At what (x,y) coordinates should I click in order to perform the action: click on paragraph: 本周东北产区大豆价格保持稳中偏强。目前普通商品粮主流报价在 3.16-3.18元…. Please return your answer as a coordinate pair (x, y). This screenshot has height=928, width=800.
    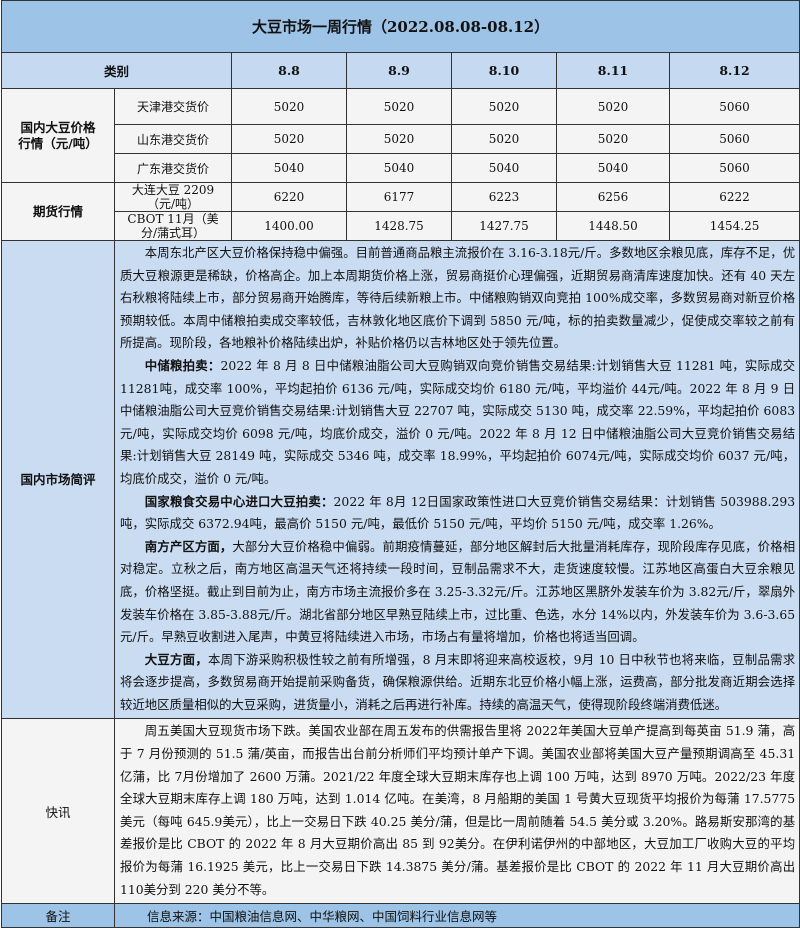
    Looking at the image, I should click on (457, 298).